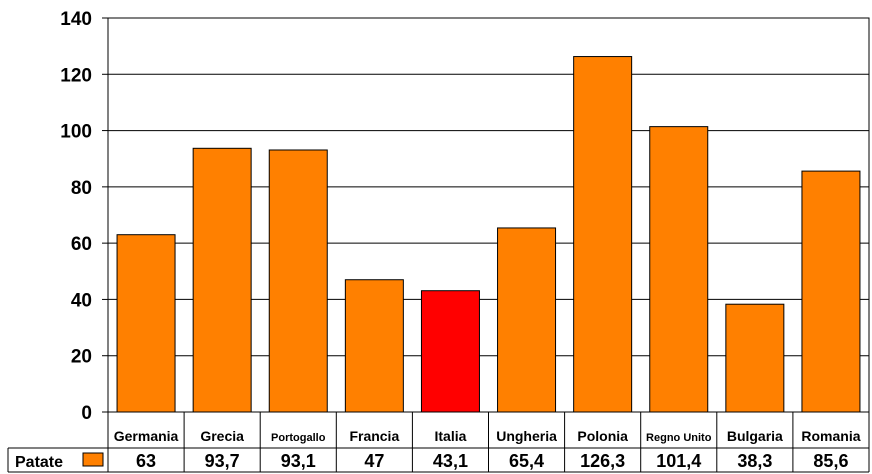  What do you see at coordinates (450, 351) in the screenshot?
I see `bar-italia` at bounding box center [450, 351].